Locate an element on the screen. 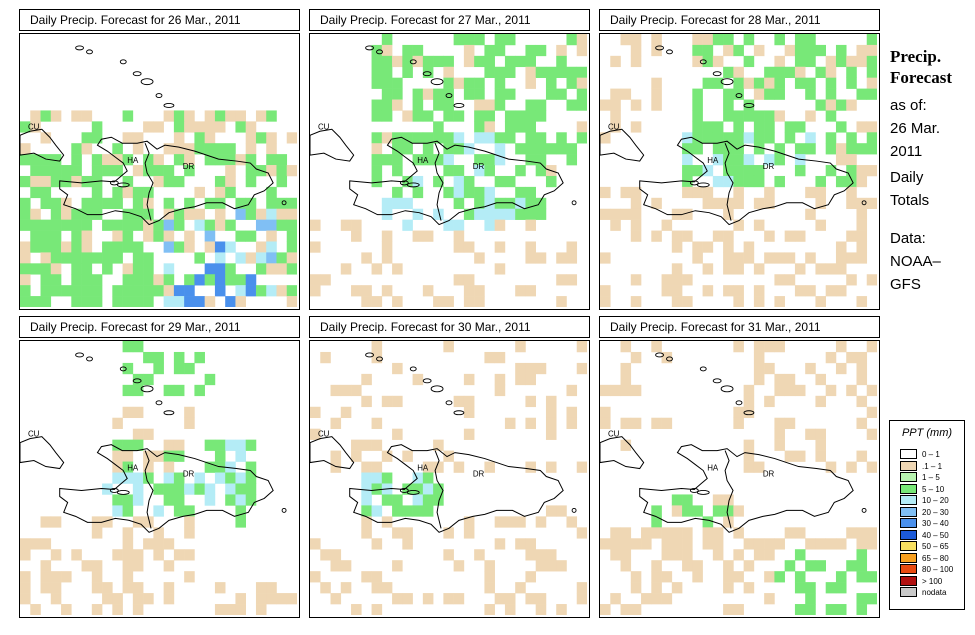 The height and width of the screenshot is (635, 975). panel-title: Daily Precip. Forecast for 29 Mar., 2011 is located at coordinates (159, 327).